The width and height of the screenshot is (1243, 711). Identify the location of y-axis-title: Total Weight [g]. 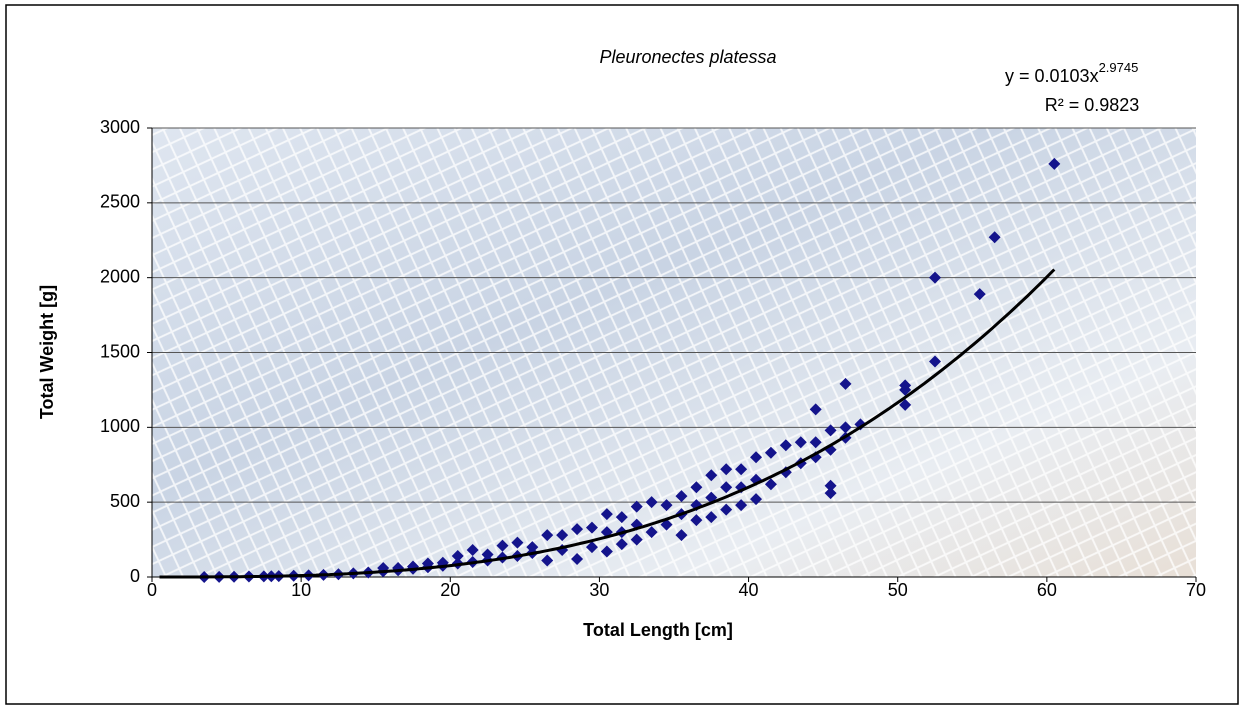
(47, 352).